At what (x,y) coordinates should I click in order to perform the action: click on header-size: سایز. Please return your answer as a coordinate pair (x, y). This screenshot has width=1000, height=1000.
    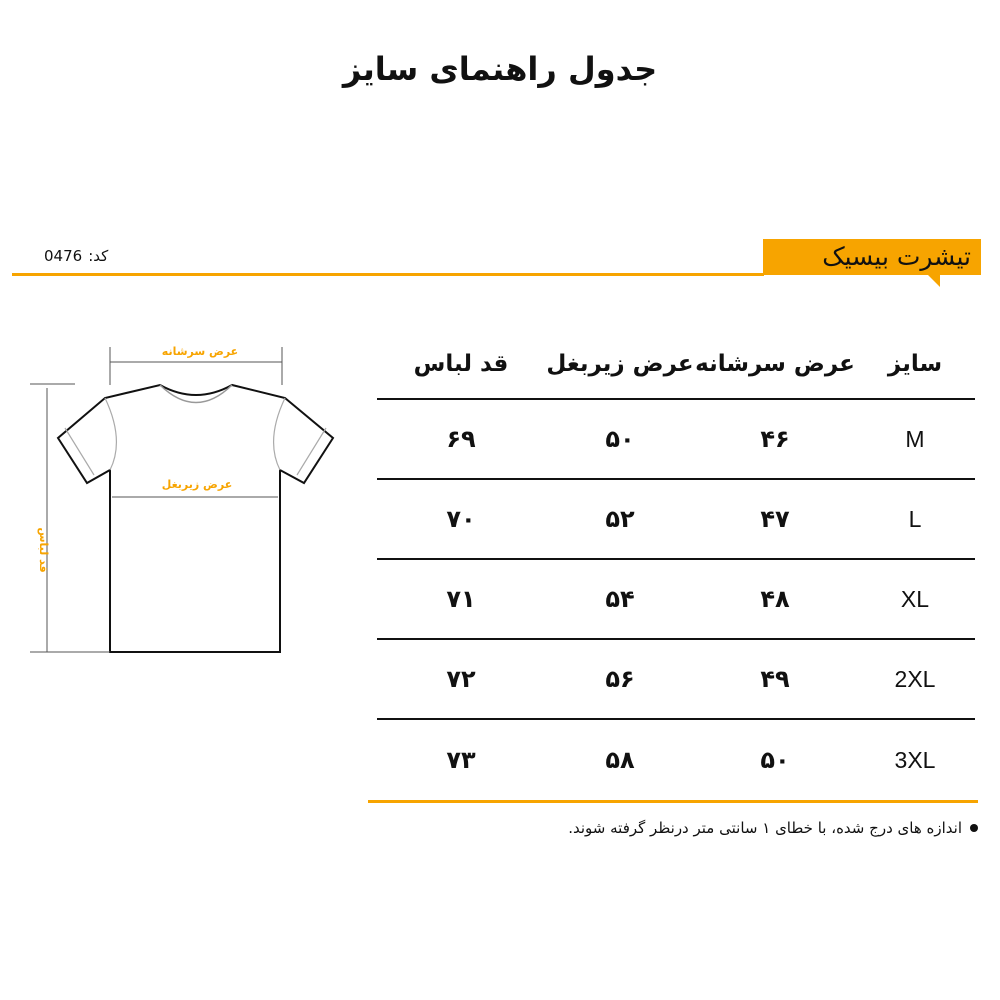
    Looking at the image, I should click on (915, 364).